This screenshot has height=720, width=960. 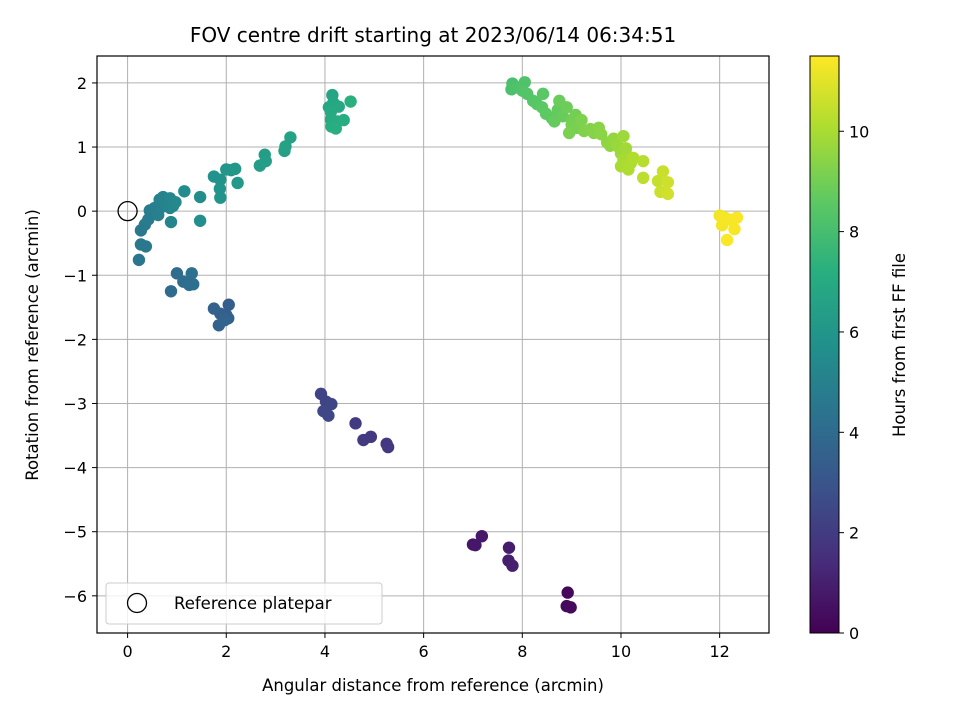 I want to click on y-tick-label: −2, so click(x=75, y=339).